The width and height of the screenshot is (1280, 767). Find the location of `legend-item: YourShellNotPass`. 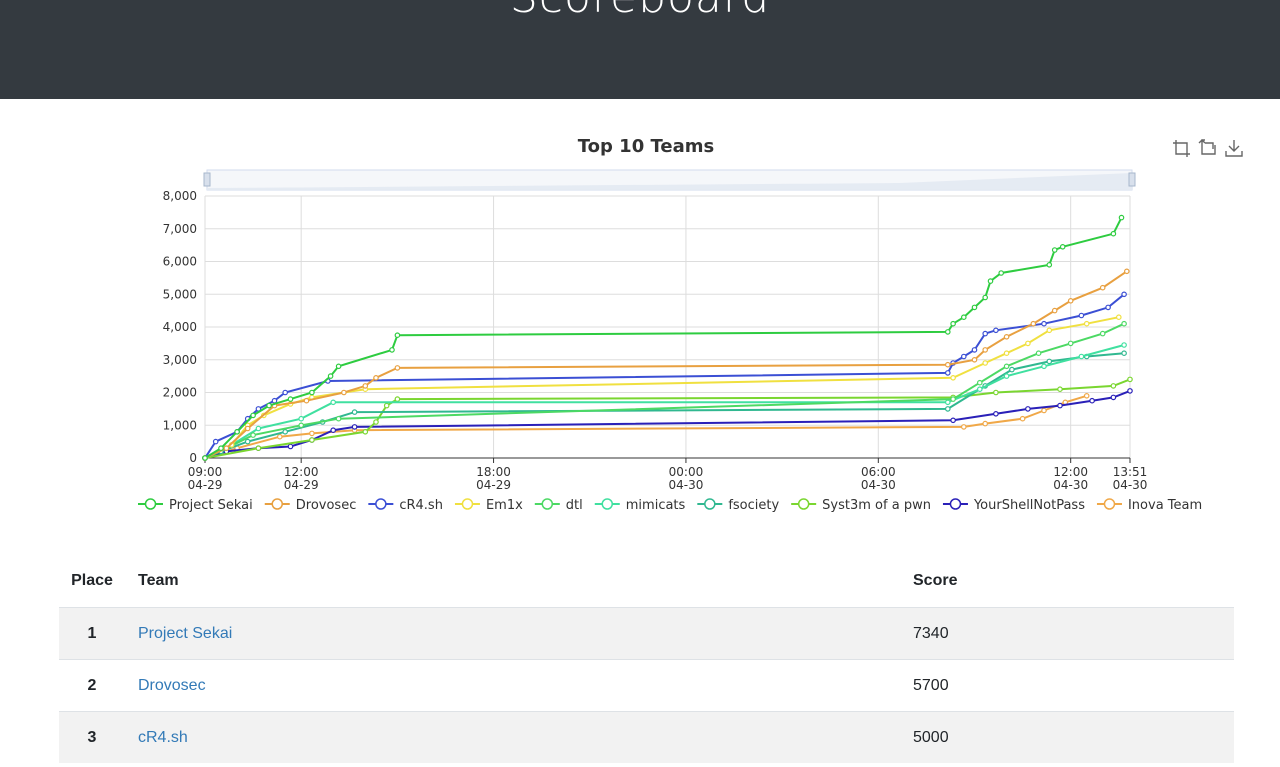

legend-item: YourShellNotPass is located at coordinates (1013, 505).